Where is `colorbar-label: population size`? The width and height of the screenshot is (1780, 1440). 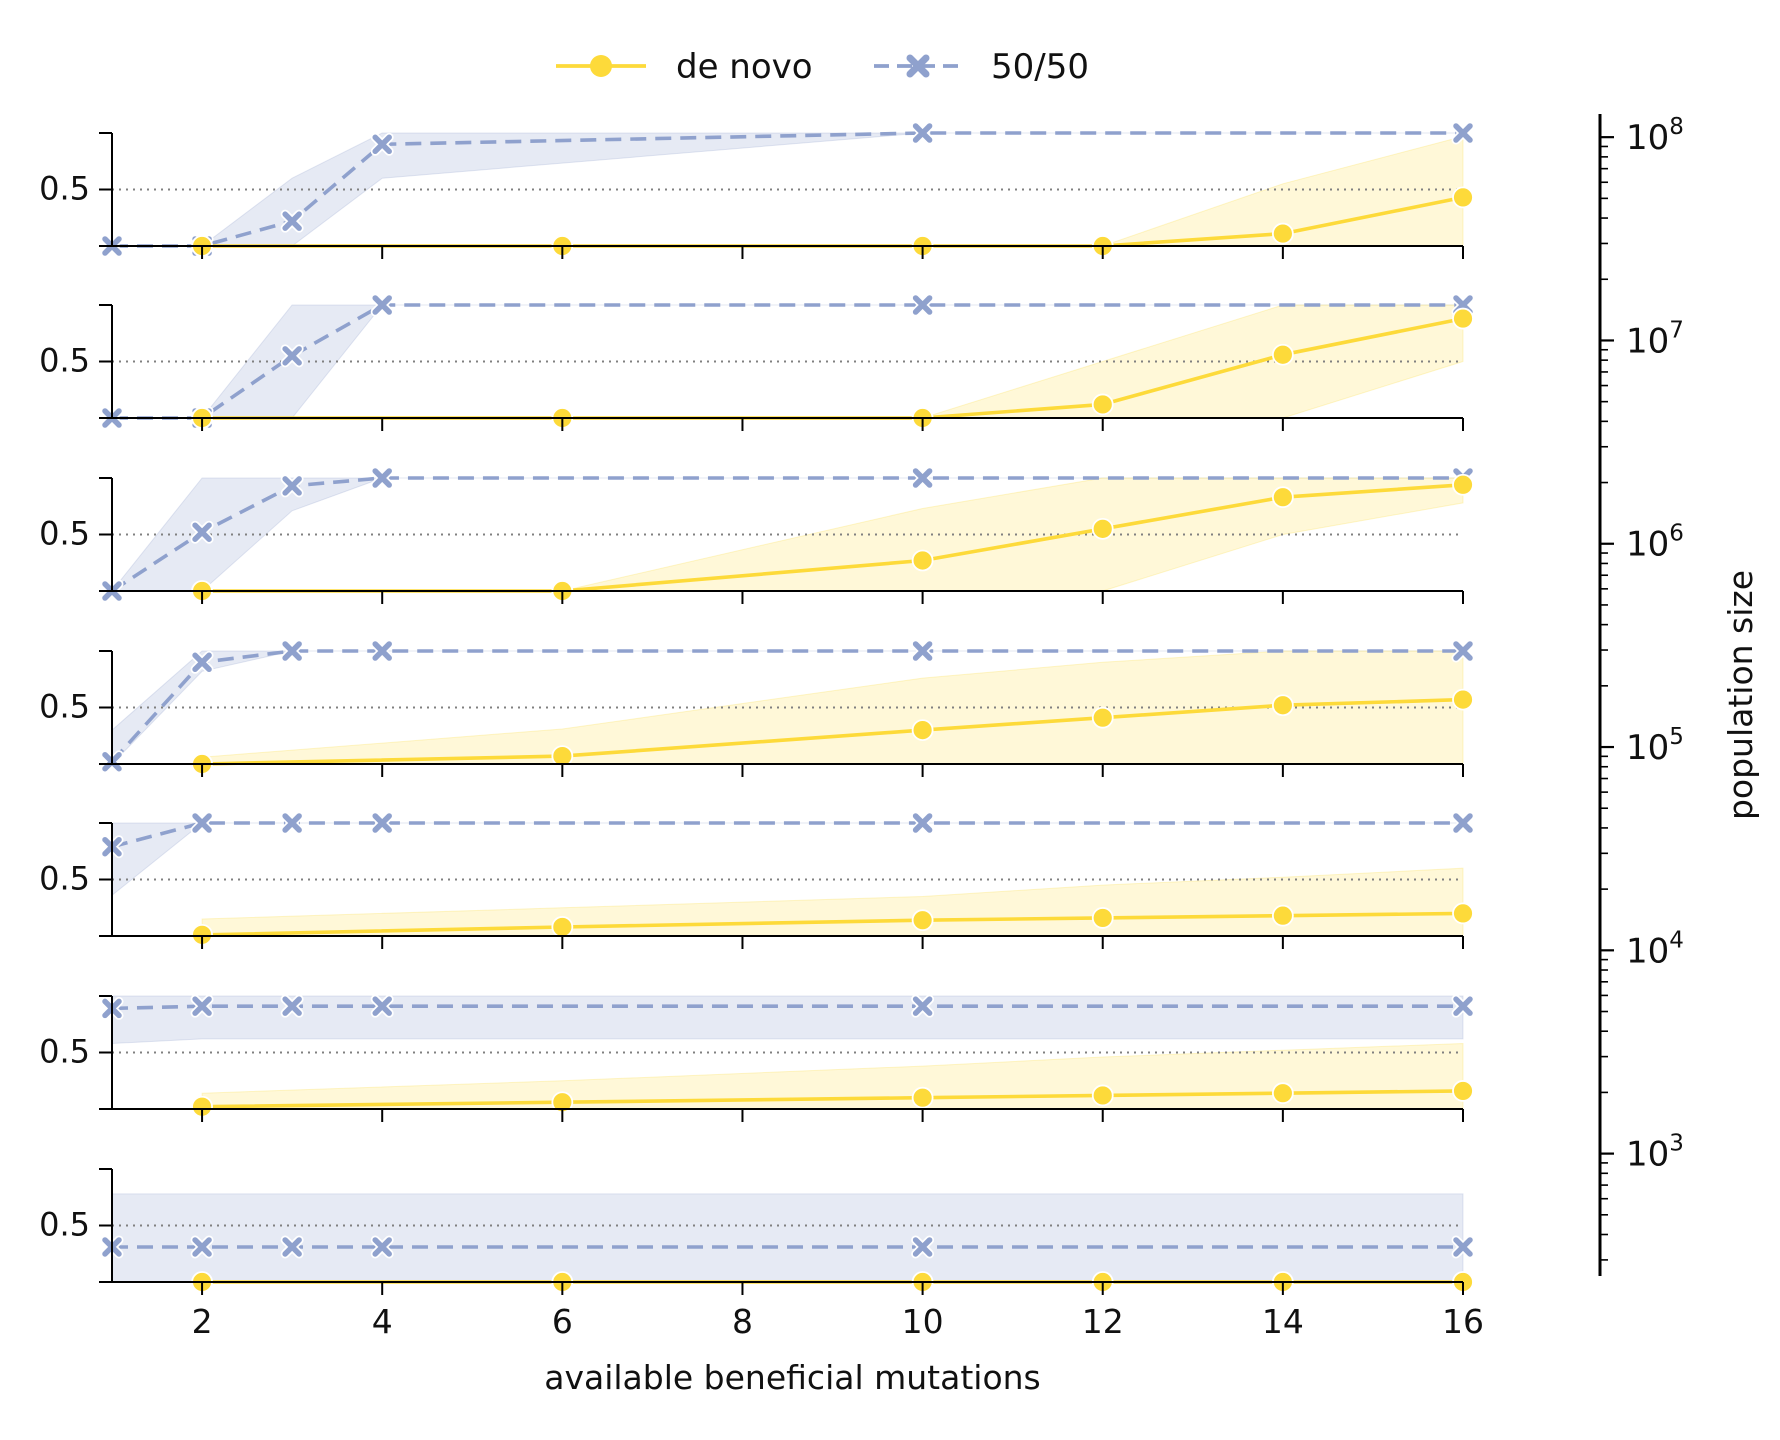 colorbar-label: population size is located at coordinates (1740, 695).